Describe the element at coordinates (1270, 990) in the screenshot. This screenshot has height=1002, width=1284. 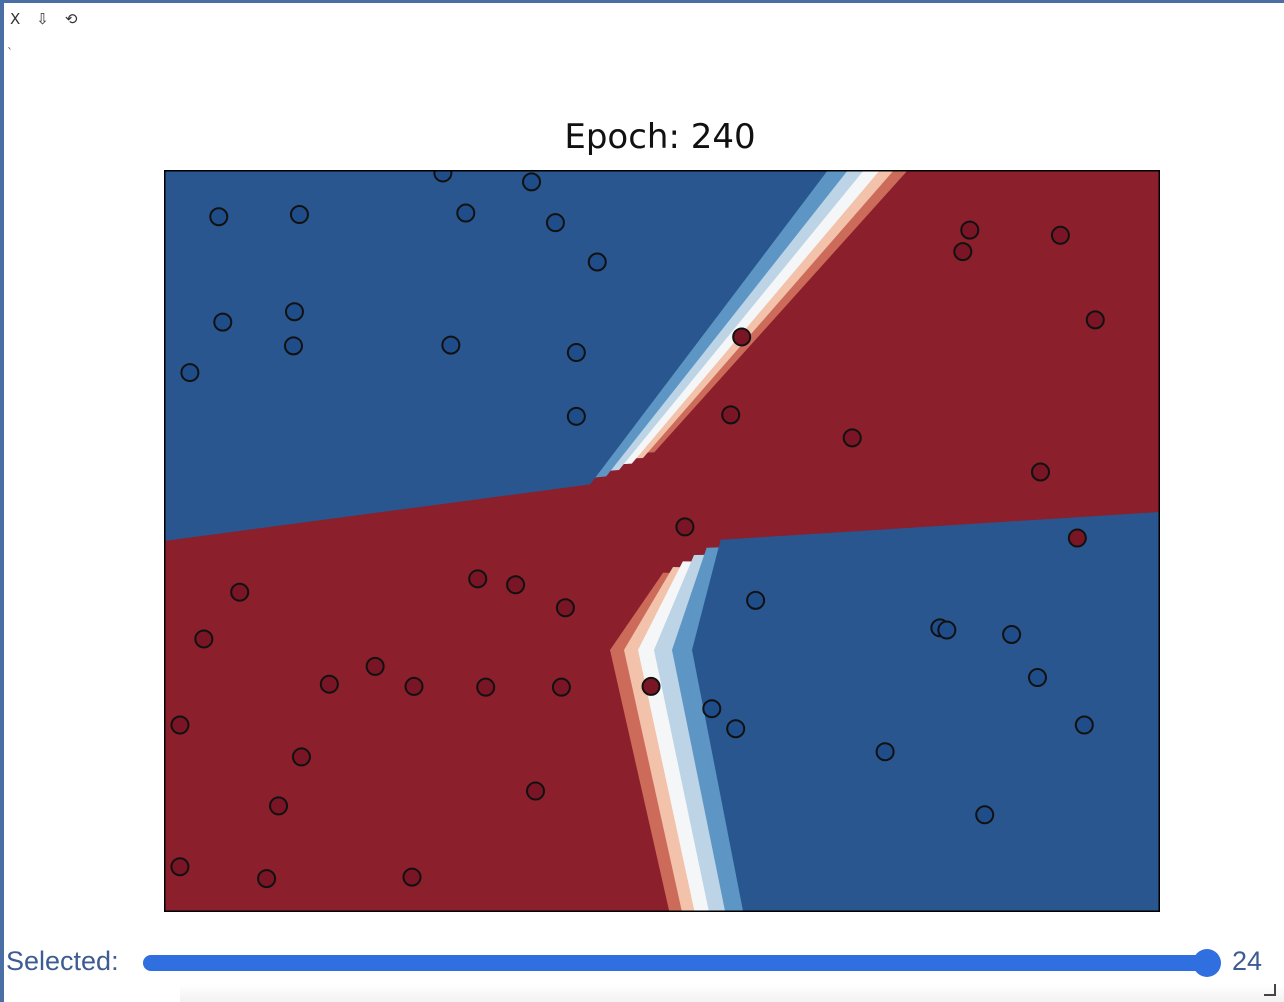
I see `resize-handle` at that location.